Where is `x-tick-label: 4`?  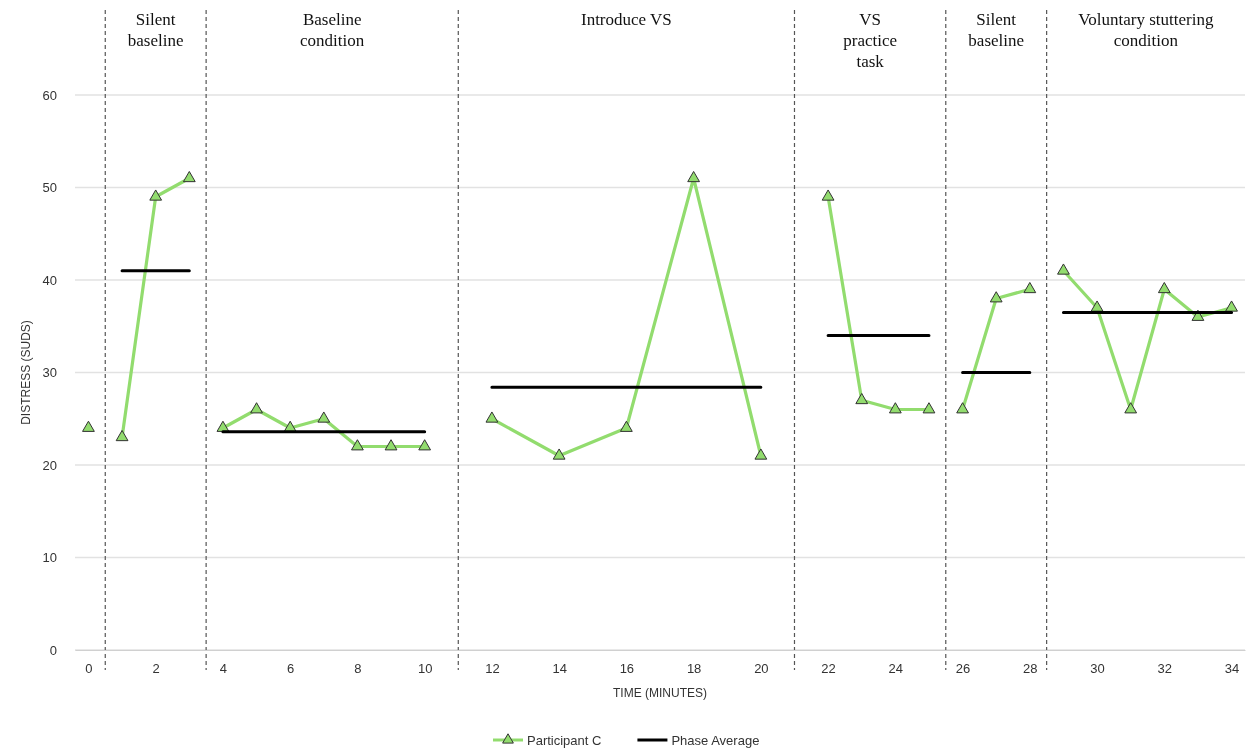 x-tick-label: 4 is located at coordinates (223, 669).